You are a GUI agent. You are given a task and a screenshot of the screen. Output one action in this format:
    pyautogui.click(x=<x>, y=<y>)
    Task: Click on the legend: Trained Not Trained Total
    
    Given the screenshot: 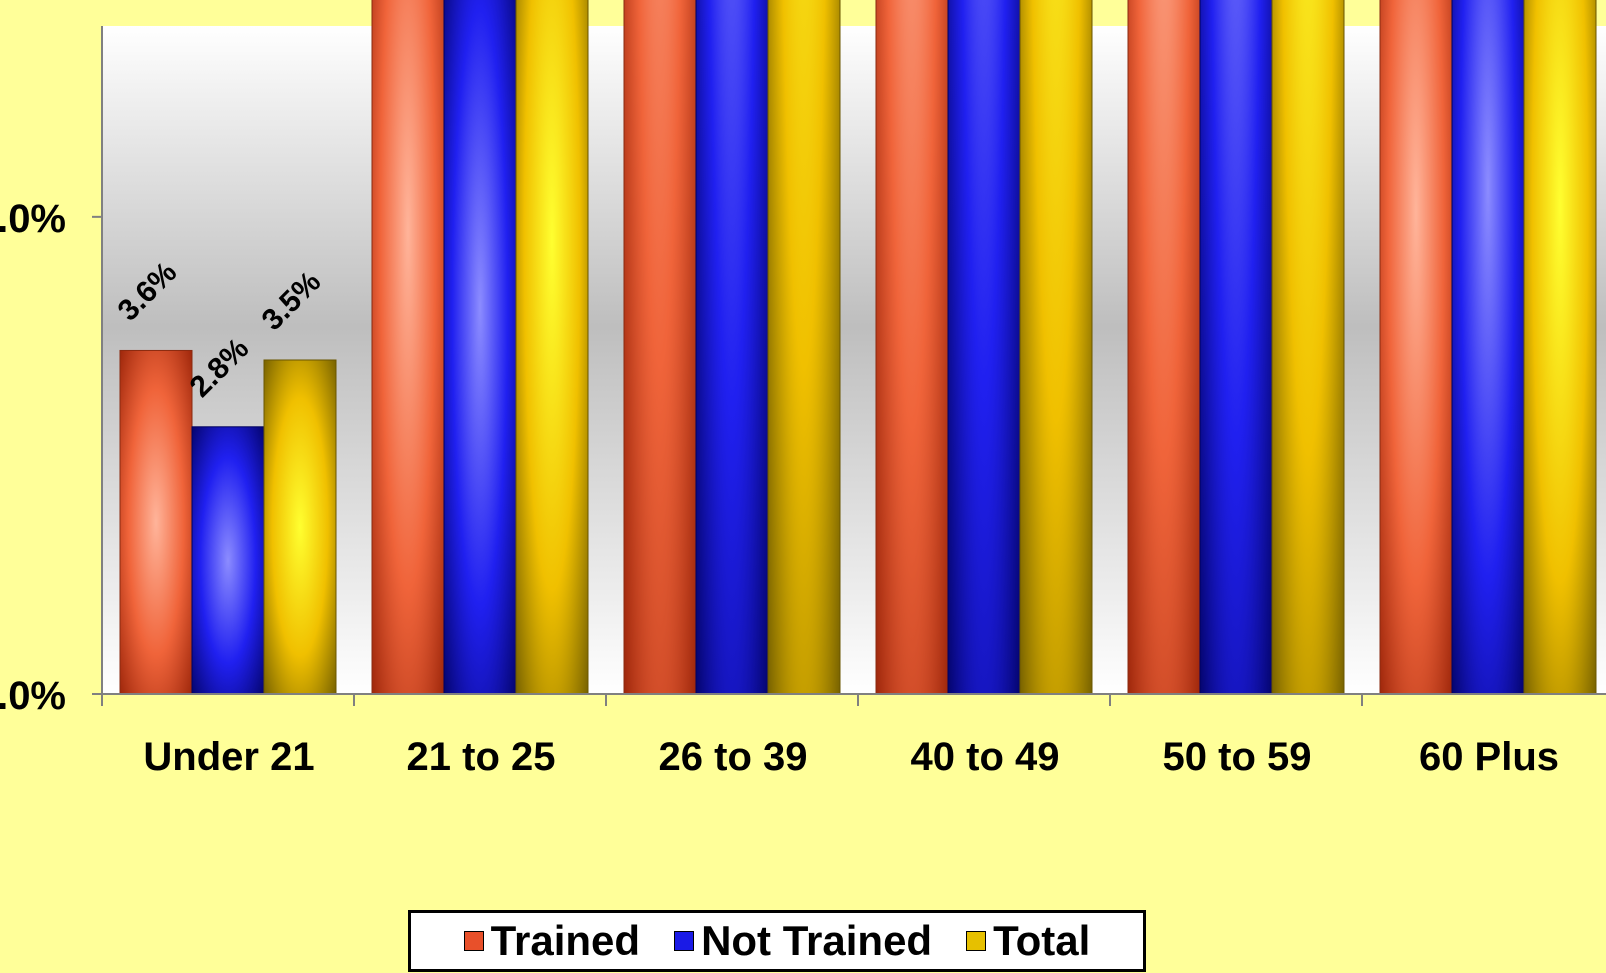 What is the action you would take?
    pyautogui.click(x=777, y=941)
    